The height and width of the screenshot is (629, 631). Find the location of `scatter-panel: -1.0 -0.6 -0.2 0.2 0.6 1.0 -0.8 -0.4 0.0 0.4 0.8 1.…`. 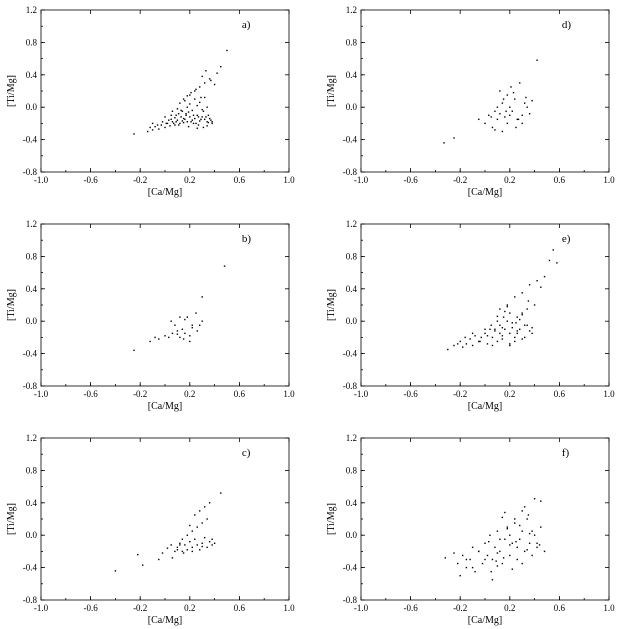

scatter-panel: -1.0 -0.6 -0.2 0.2 0.6 1.0 -0.8 -0.4 0.0 0.4 0.8 1.… is located at coordinates (470, 101).